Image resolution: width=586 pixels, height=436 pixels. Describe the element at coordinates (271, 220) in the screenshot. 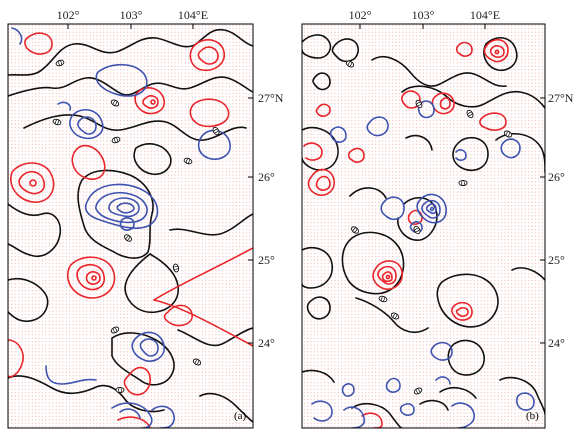

I see `panel-a-latitude-labels: 27°N 26° 25° 24°` at that location.